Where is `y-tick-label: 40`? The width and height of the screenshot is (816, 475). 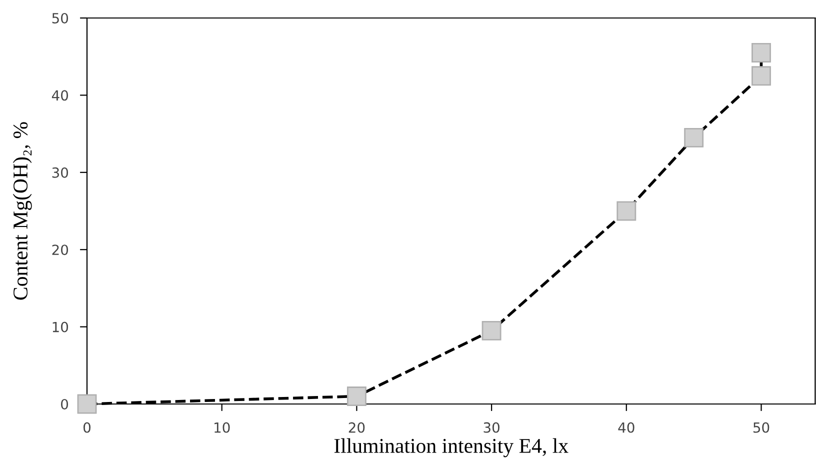 y-tick-label: 40 is located at coordinates (60, 95).